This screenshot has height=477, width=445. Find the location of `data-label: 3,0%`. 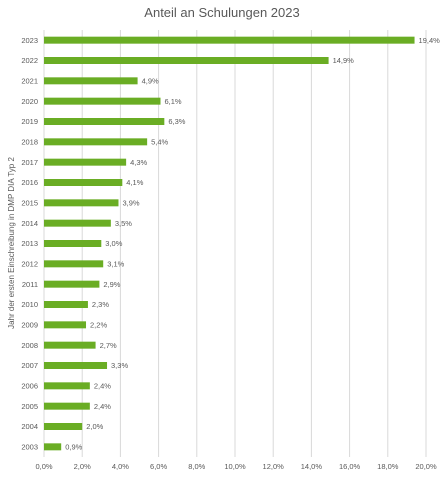

data-label: 3,0% is located at coordinates (113, 243).